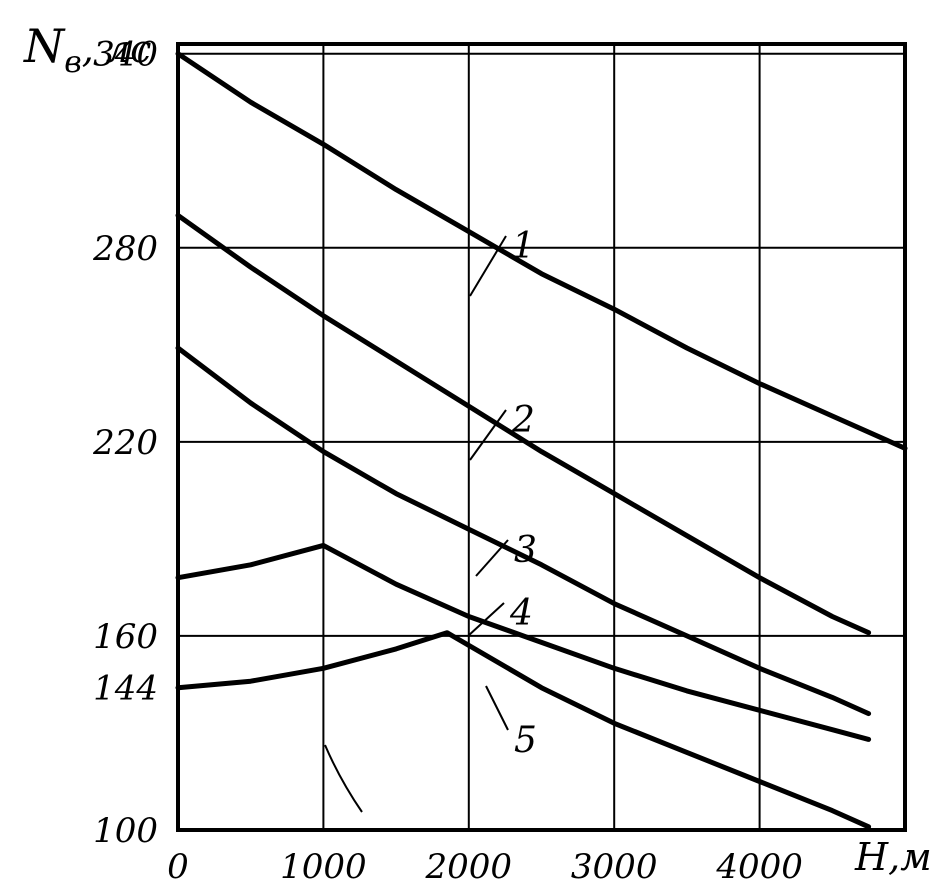  What do you see at coordinates (614, 867) in the screenshot?
I see `x-tick-label-3000: 3000` at bounding box center [614, 867].